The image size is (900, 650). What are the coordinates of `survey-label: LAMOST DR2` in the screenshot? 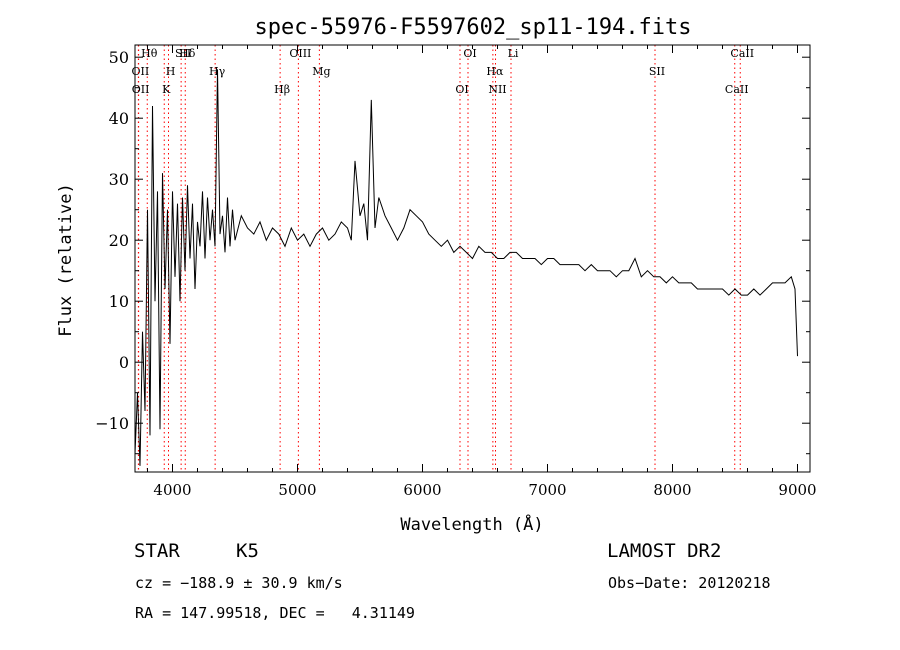 It's located at (664, 551).